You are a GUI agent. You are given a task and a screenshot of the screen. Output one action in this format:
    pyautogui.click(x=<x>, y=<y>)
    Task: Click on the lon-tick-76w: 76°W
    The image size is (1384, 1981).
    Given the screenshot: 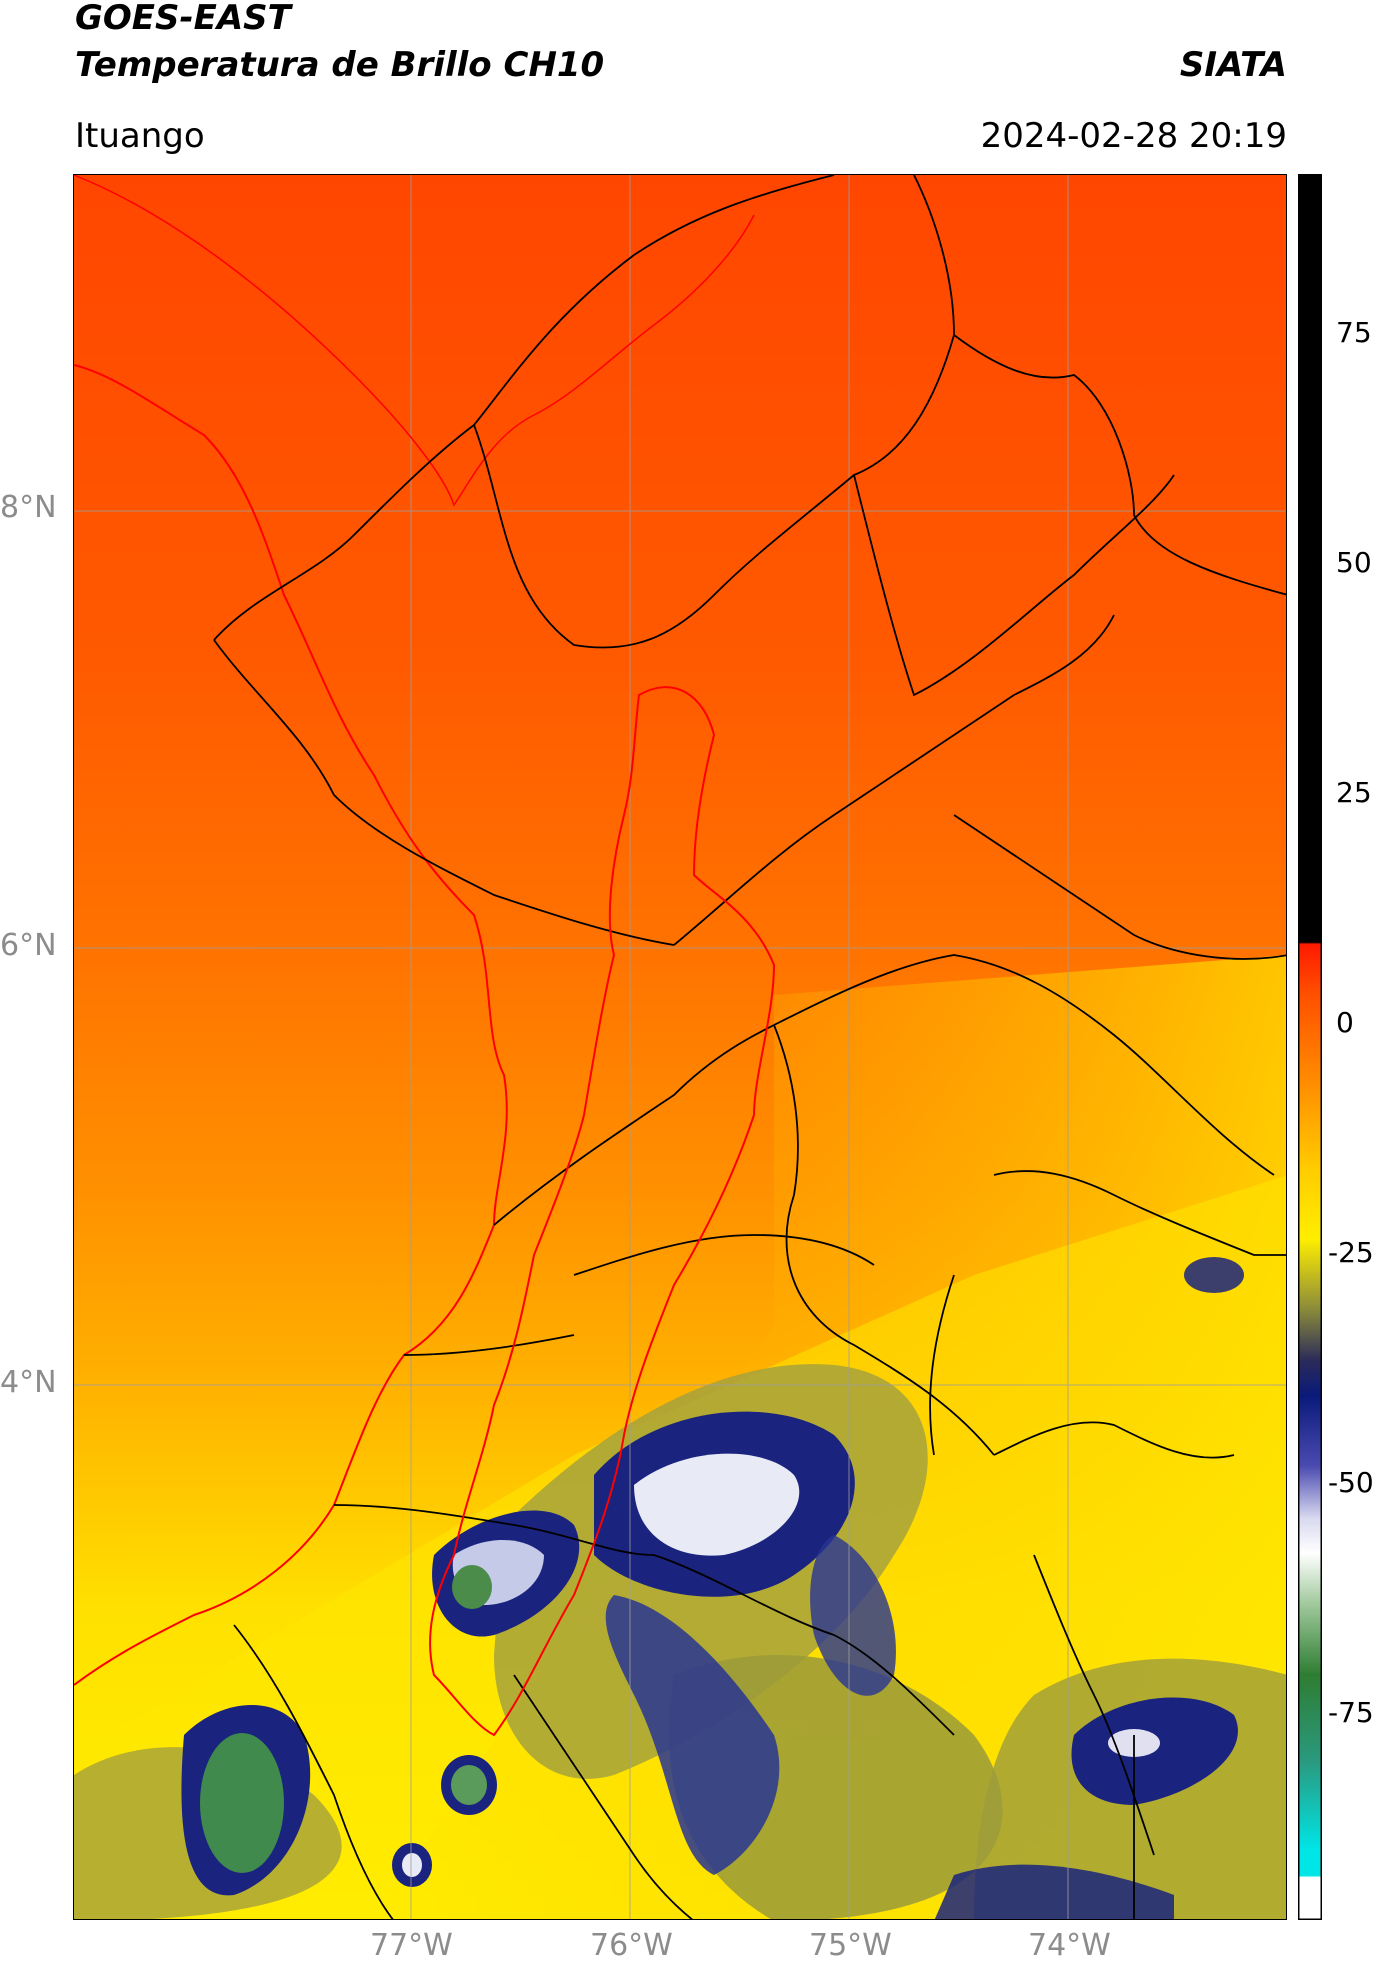 What is the action you would take?
    pyautogui.click(x=631, y=1945)
    